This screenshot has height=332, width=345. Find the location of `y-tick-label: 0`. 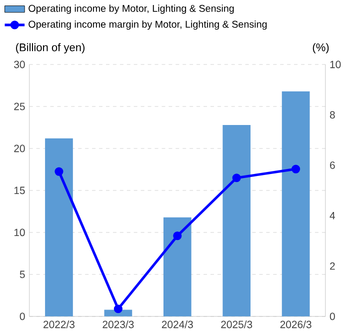

y-tick-label: 0 is located at coordinates (22, 316).